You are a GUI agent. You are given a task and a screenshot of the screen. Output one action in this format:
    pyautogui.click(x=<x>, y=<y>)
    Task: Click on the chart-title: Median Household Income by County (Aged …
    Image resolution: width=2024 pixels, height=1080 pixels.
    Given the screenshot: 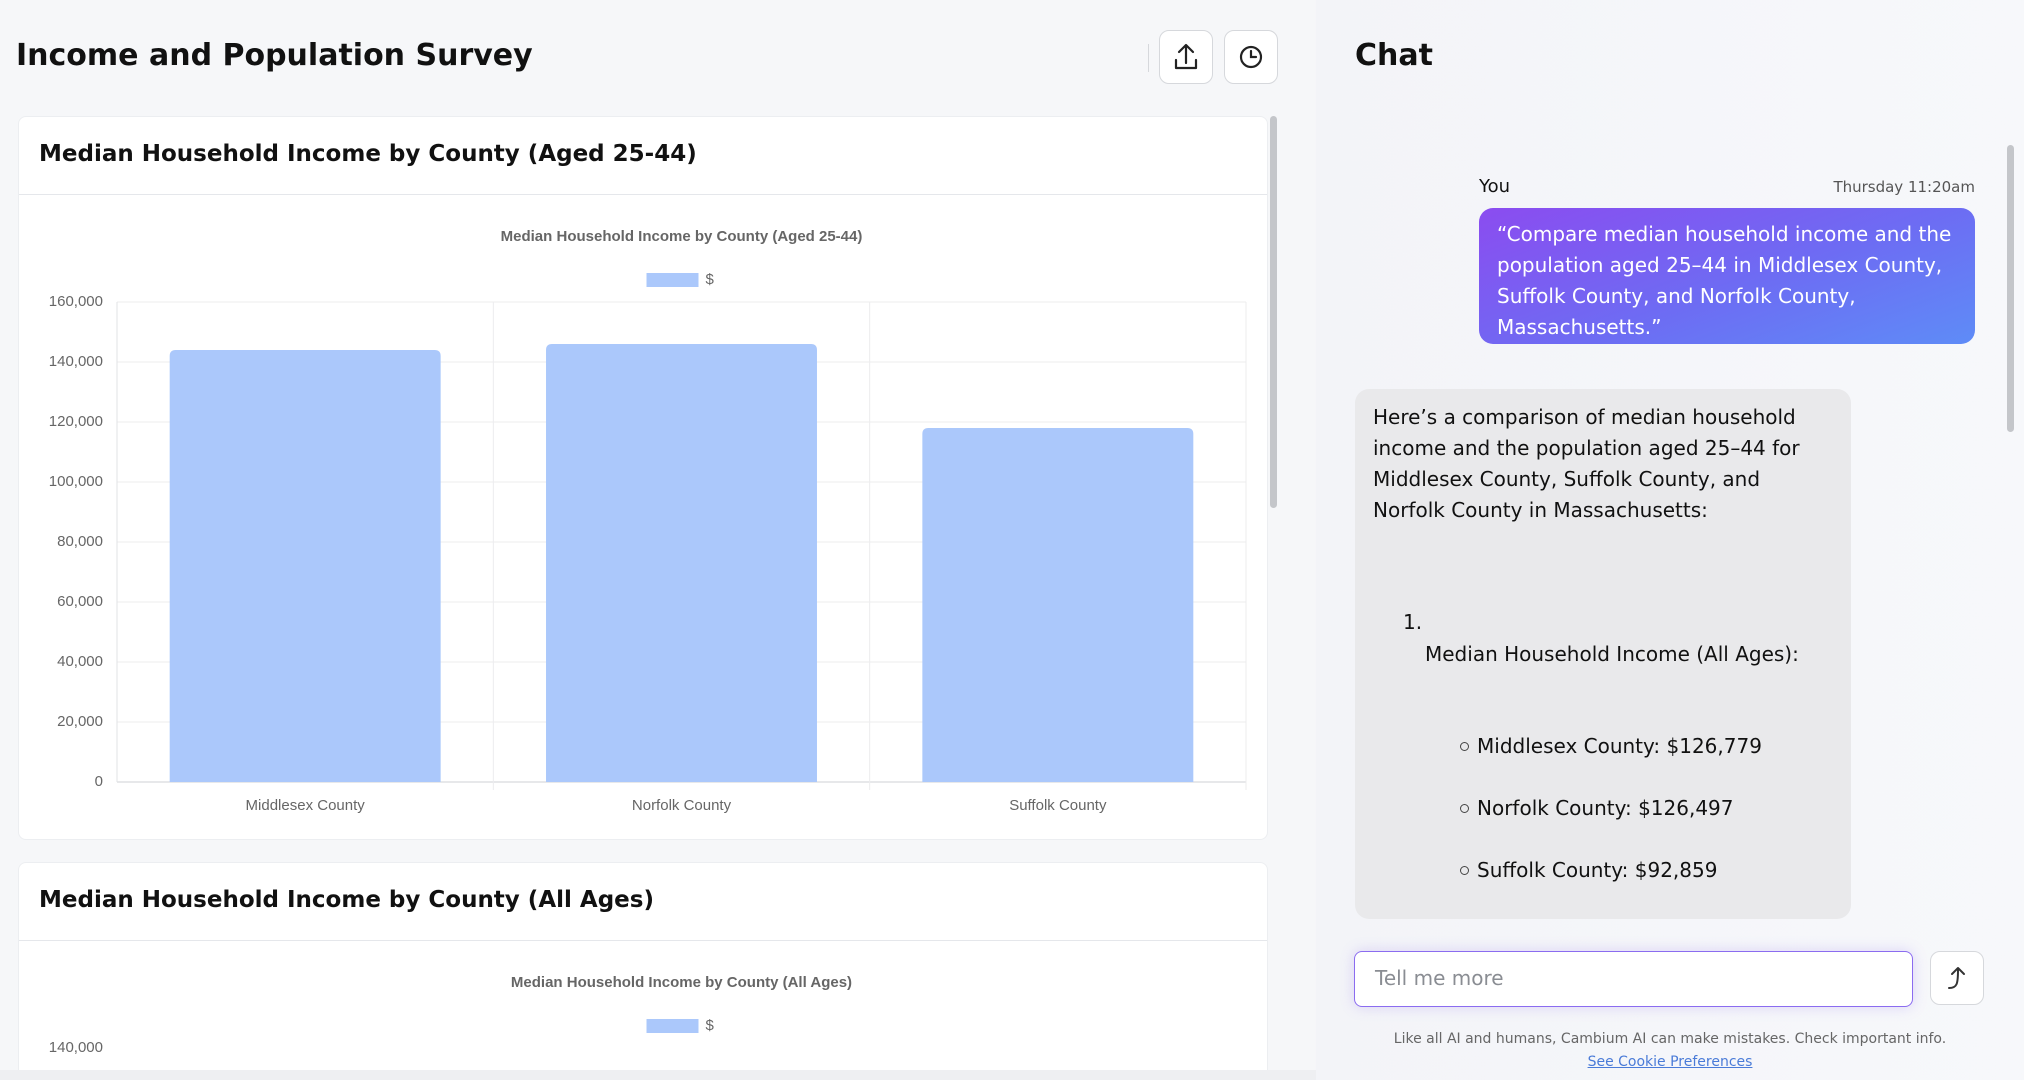 What is the action you would take?
    pyautogui.click(x=682, y=236)
    